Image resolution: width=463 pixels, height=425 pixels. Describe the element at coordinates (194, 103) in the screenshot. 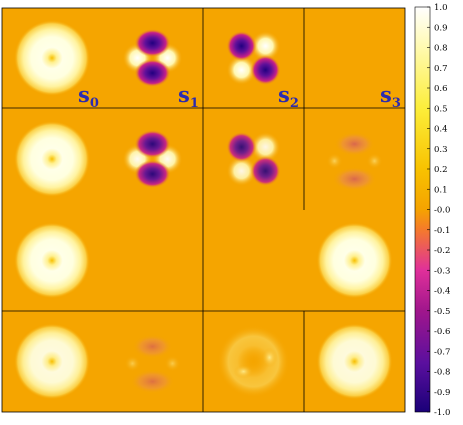

I see `column-label-subscript: 1` at that location.